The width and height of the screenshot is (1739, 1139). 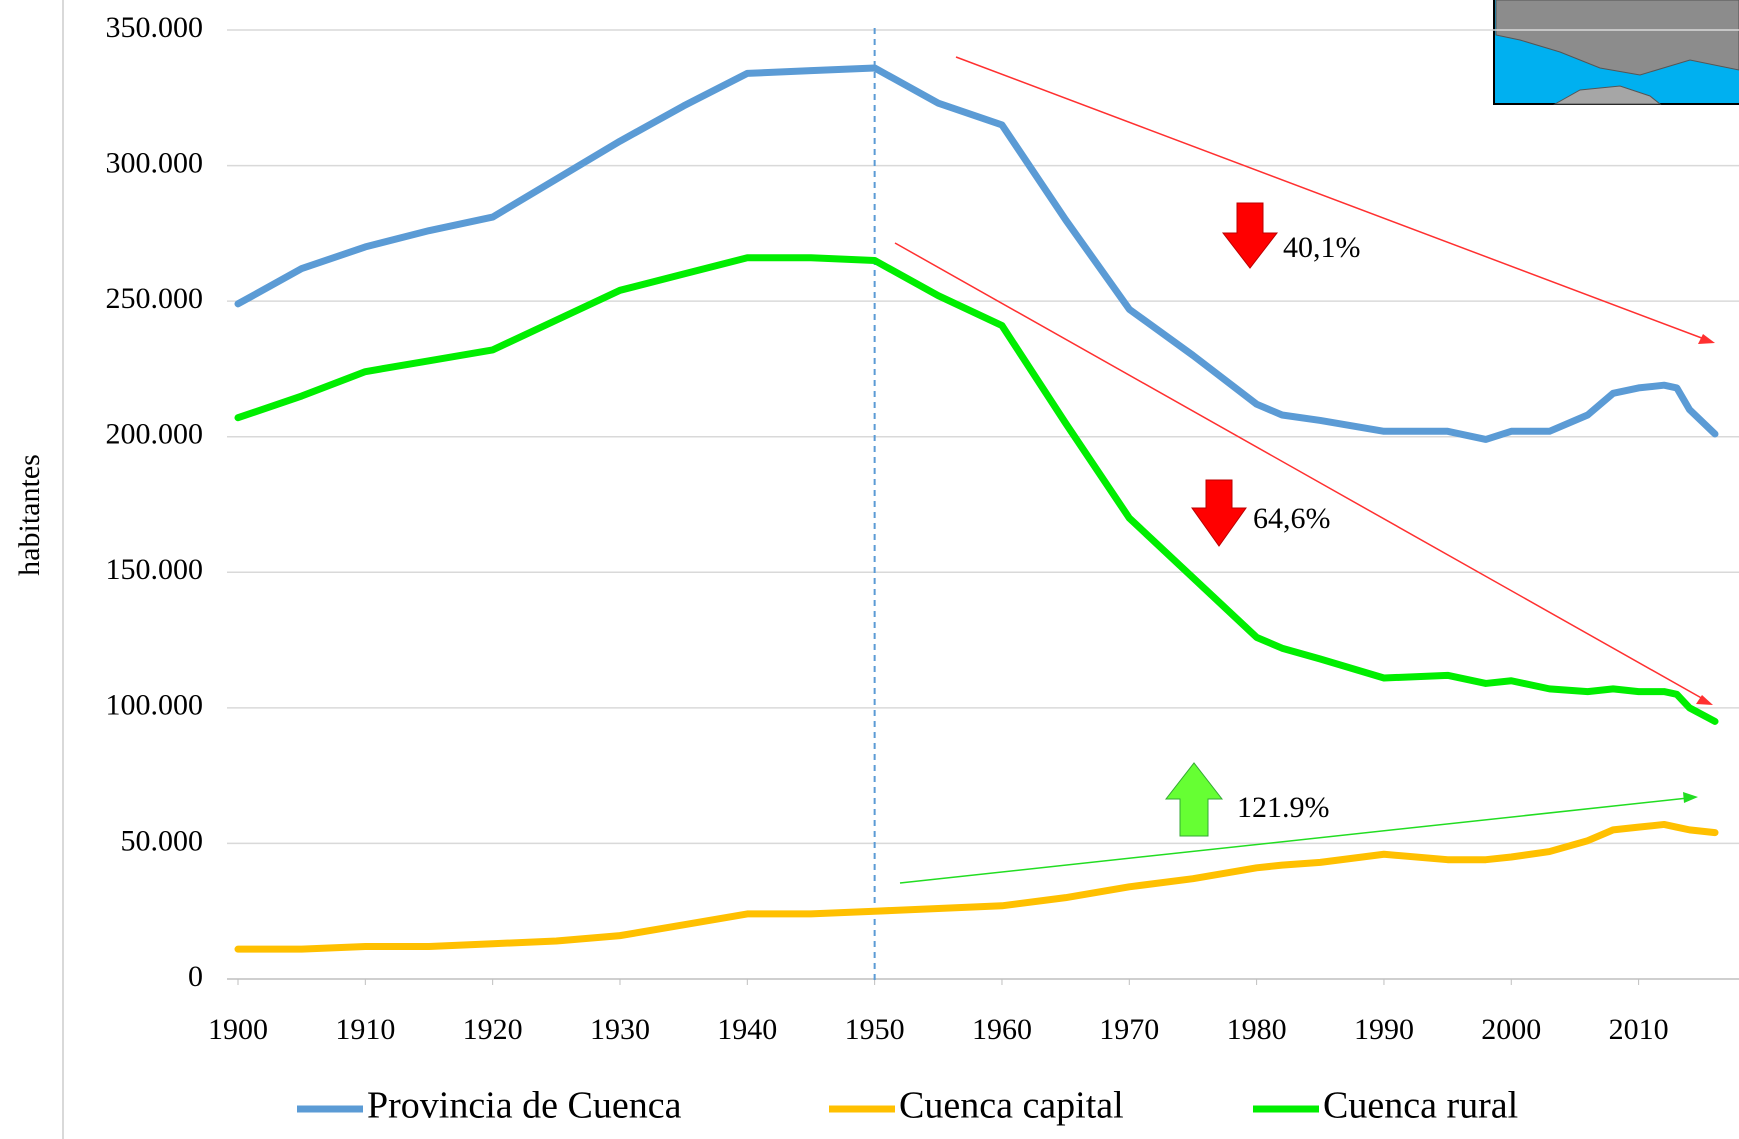 I want to click on y-tick-label: 150.000, so click(x=155, y=569).